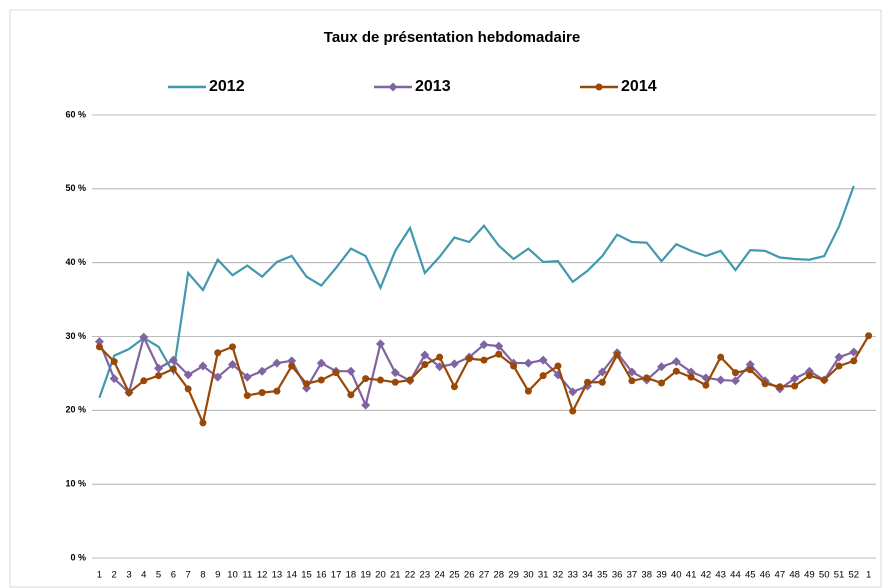  What do you see at coordinates (188, 575) in the screenshot?
I see `x-tick-label: 7` at bounding box center [188, 575].